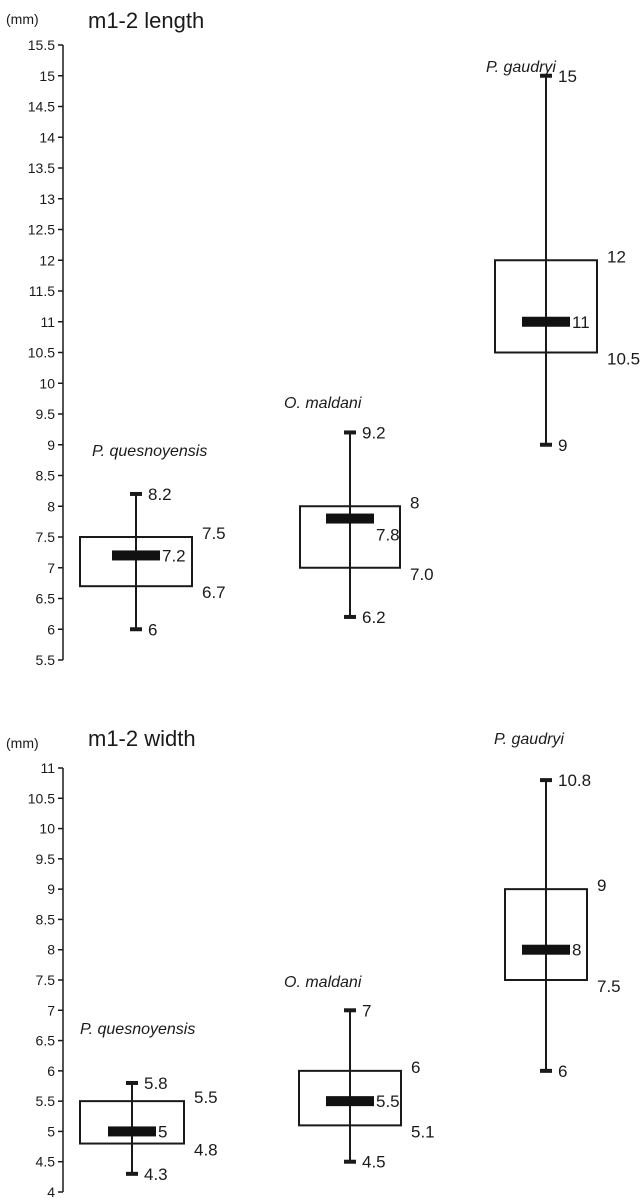 The width and height of the screenshot is (643, 1202). Describe the element at coordinates (567, 76) in the screenshot. I see `max-value-label: 15` at that location.